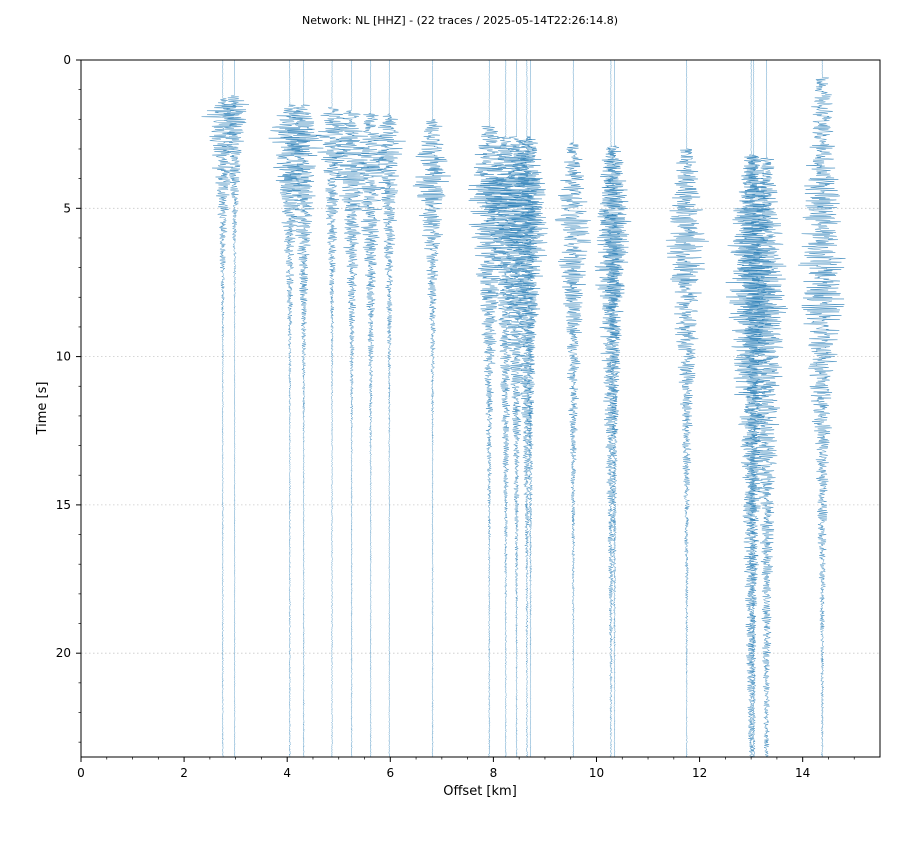  Describe the element at coordinates (494, 773) in the screenshot. I see `x-tick-label: 8` at that location.